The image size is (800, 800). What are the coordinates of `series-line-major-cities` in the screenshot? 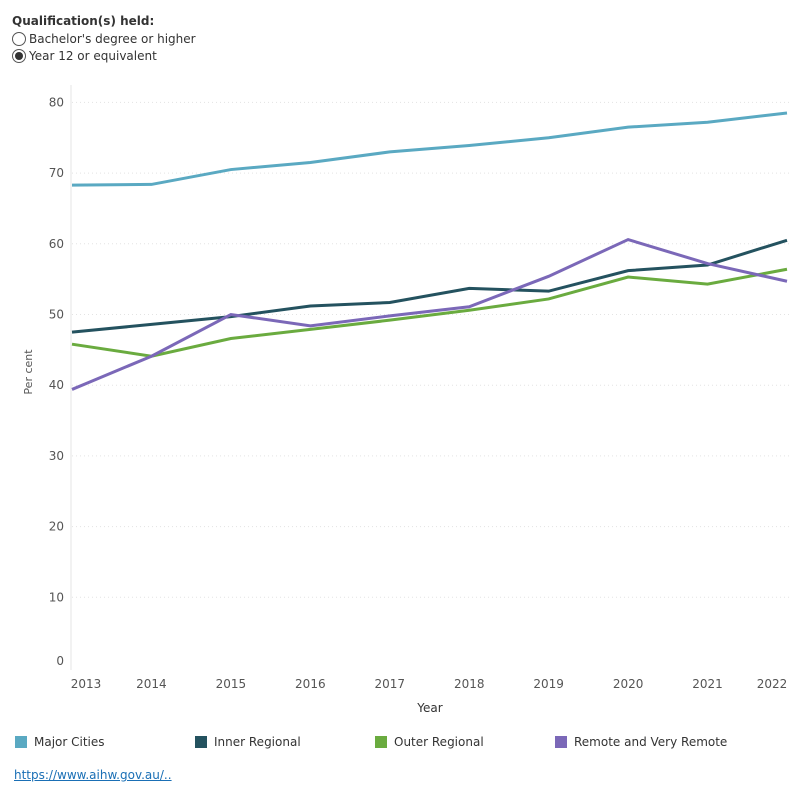 It's located at (429, 149).